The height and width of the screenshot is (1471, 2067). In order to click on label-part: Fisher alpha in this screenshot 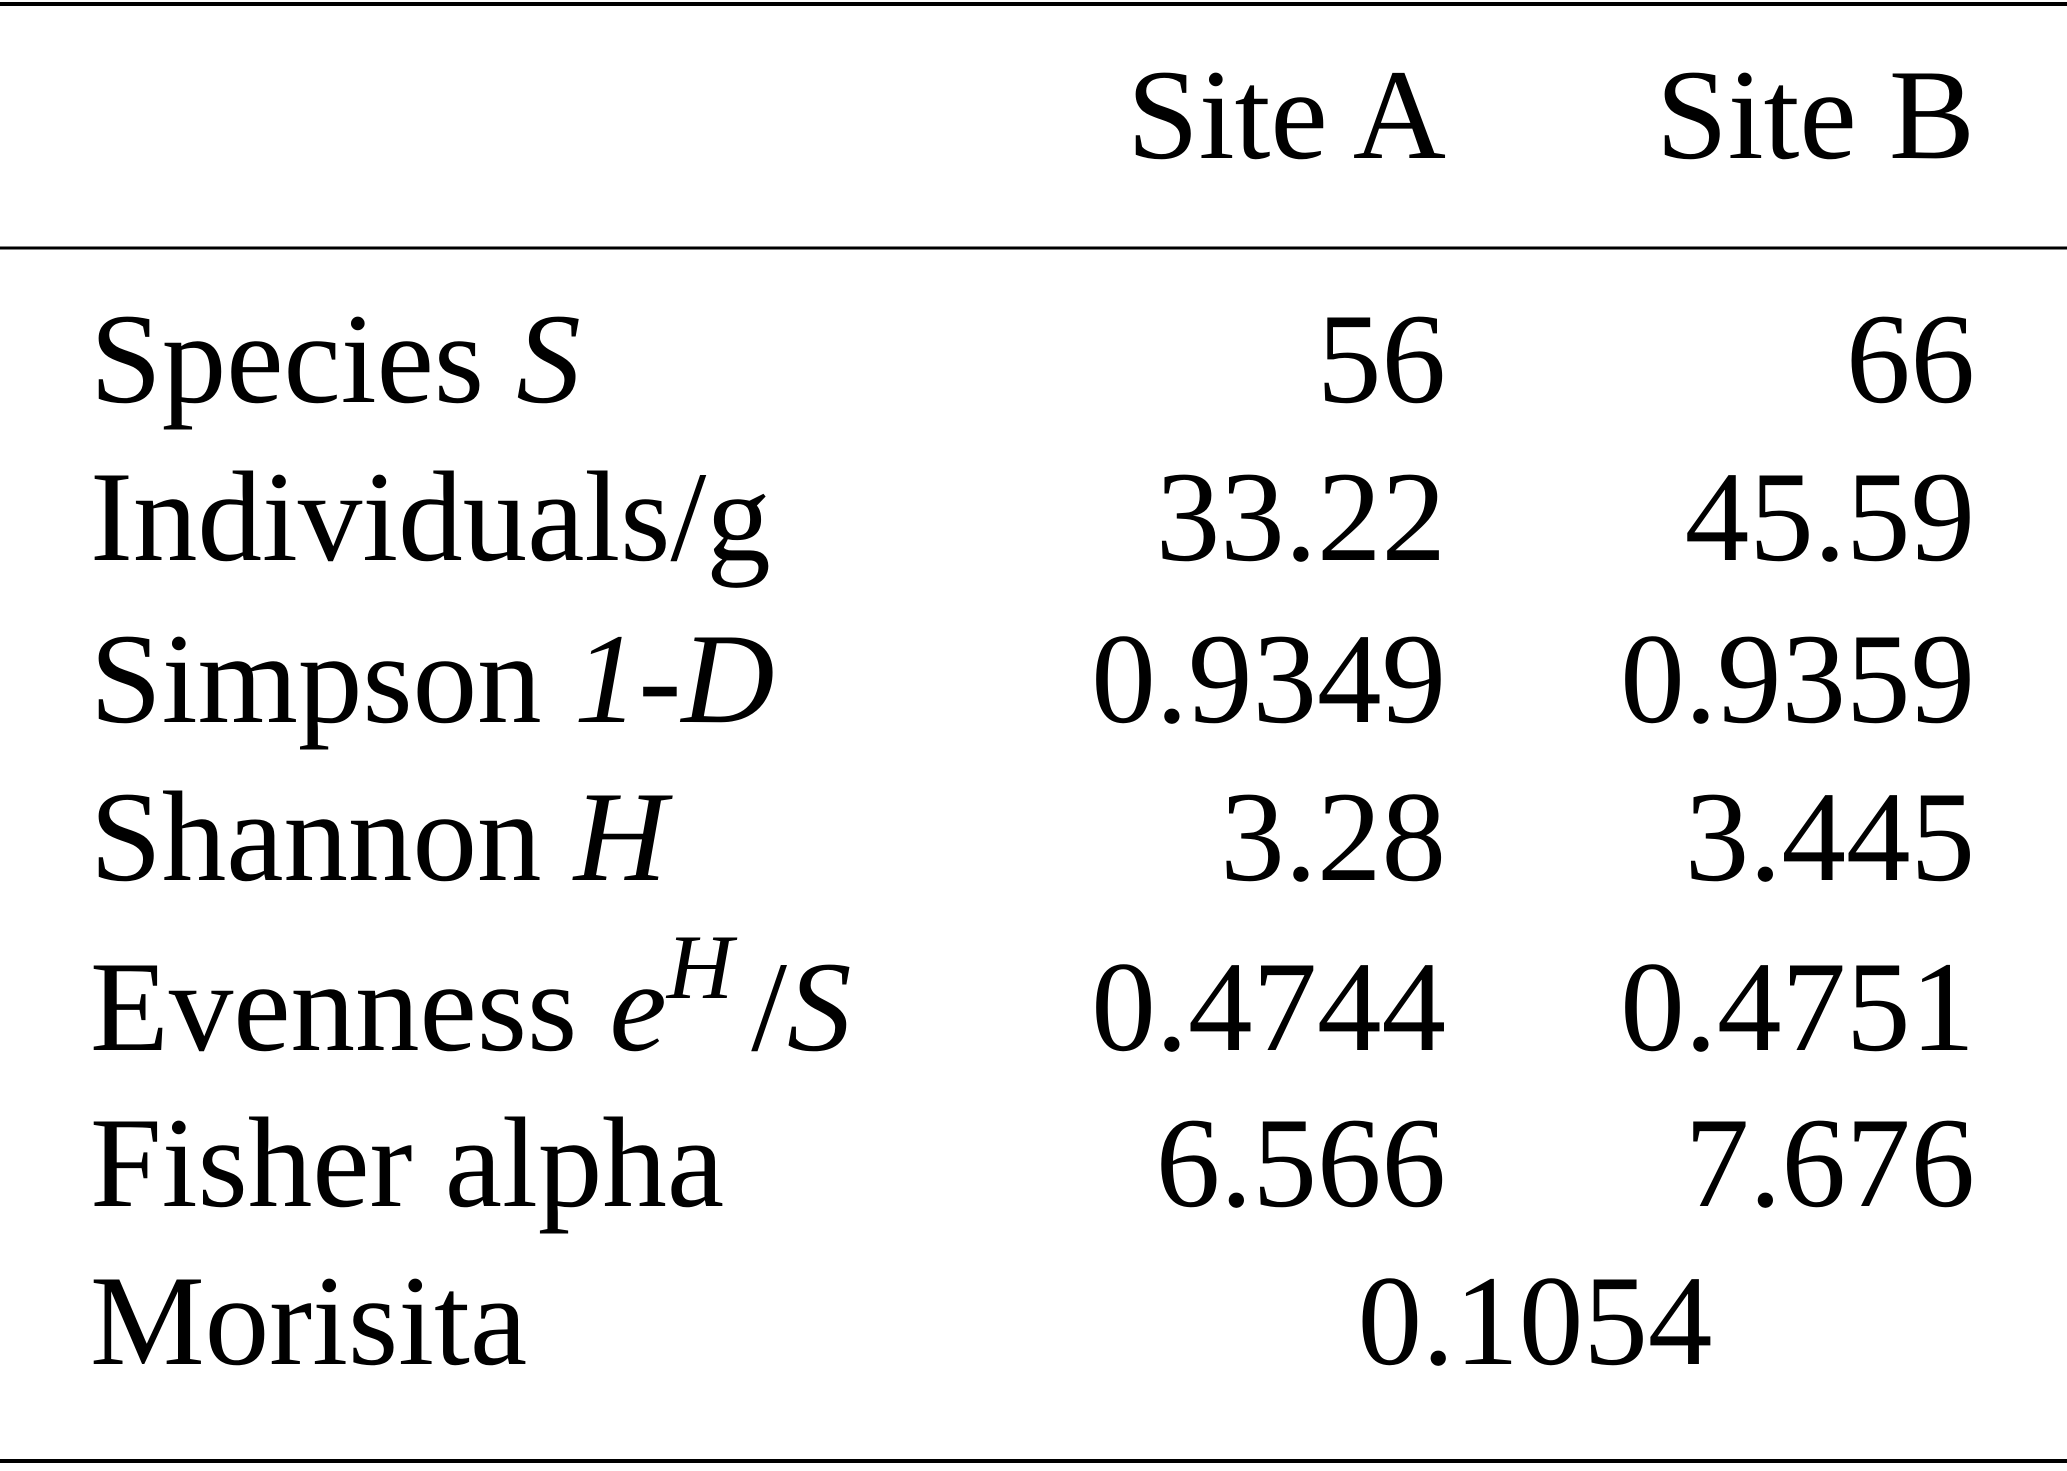, I will do `click(407, 1162)`.